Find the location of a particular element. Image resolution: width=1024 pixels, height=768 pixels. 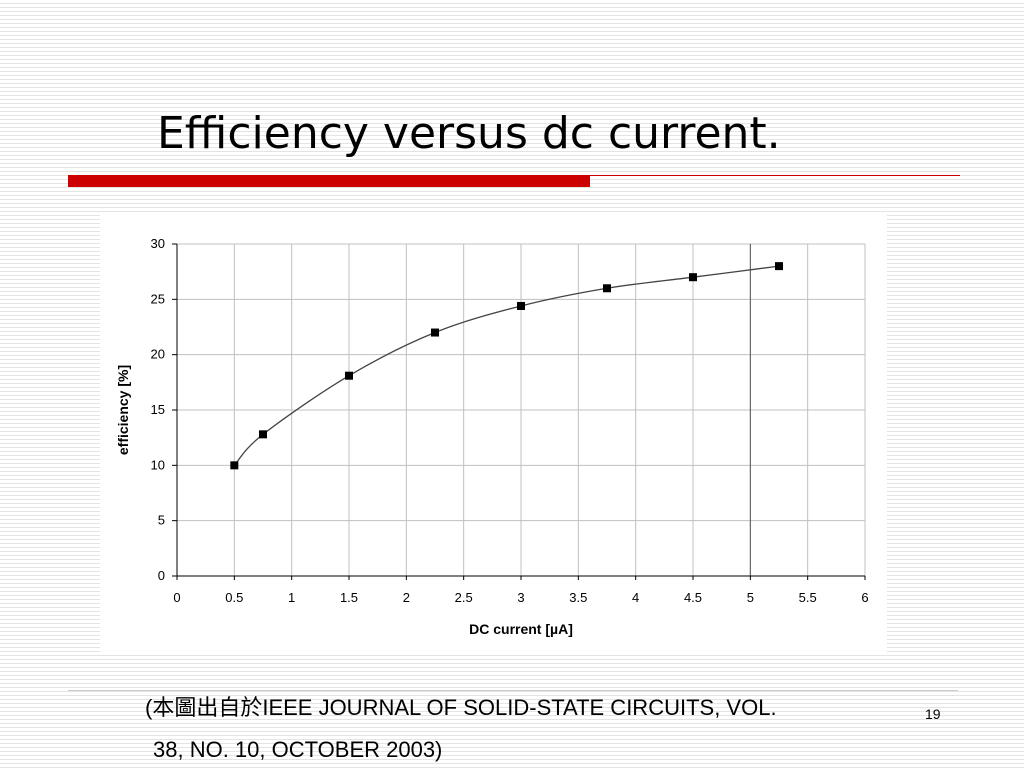

x-tick-label: 0.5 is located at coordinates (234, 597).